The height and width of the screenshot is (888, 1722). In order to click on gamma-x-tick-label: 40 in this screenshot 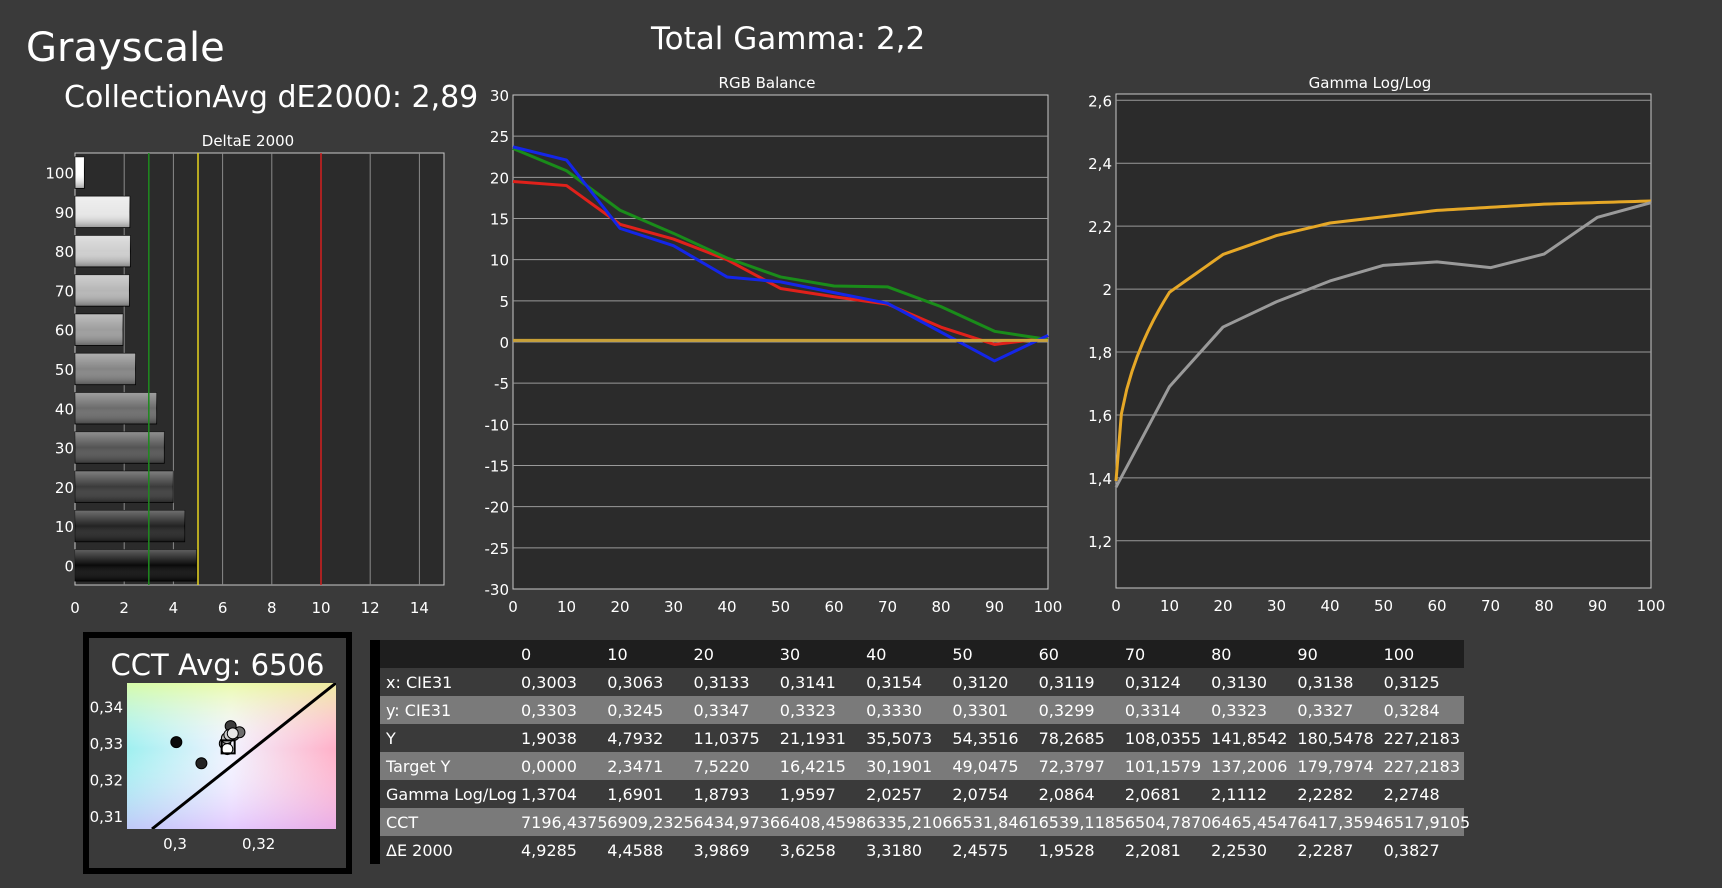, I will do `click(1329, 606)`.